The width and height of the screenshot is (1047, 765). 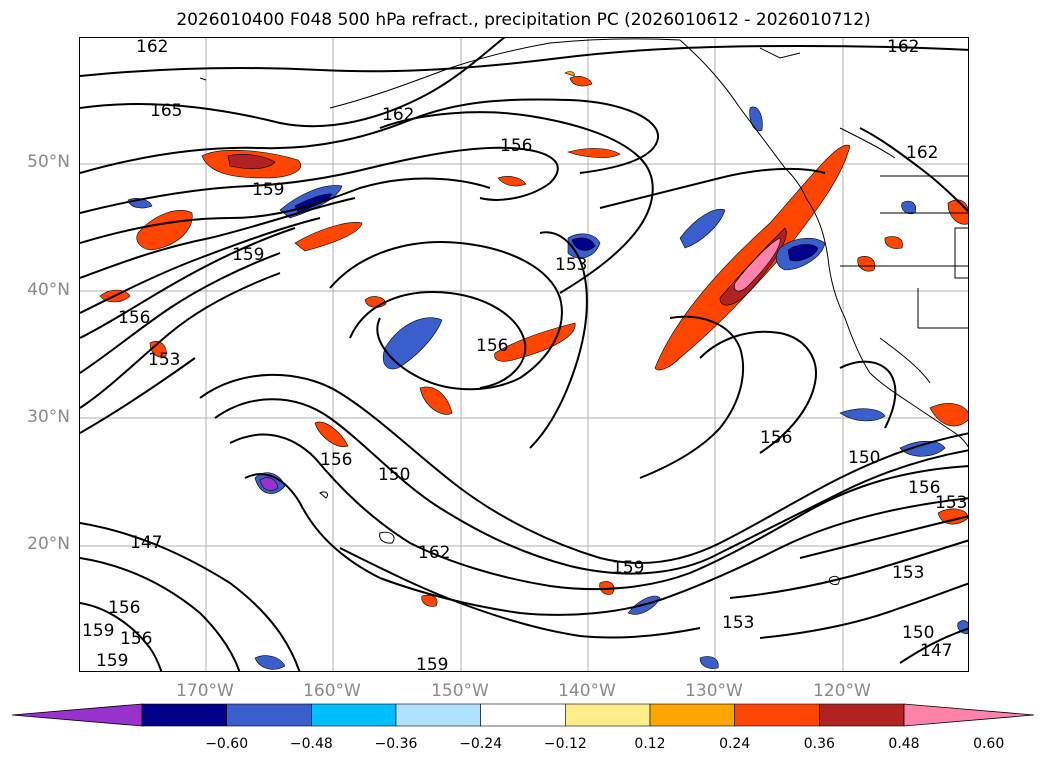 What do you see at coordinates (842, 691) in the screenshot?
I see `lon-label-120w: 120°W` at bounding box center [842, 691].